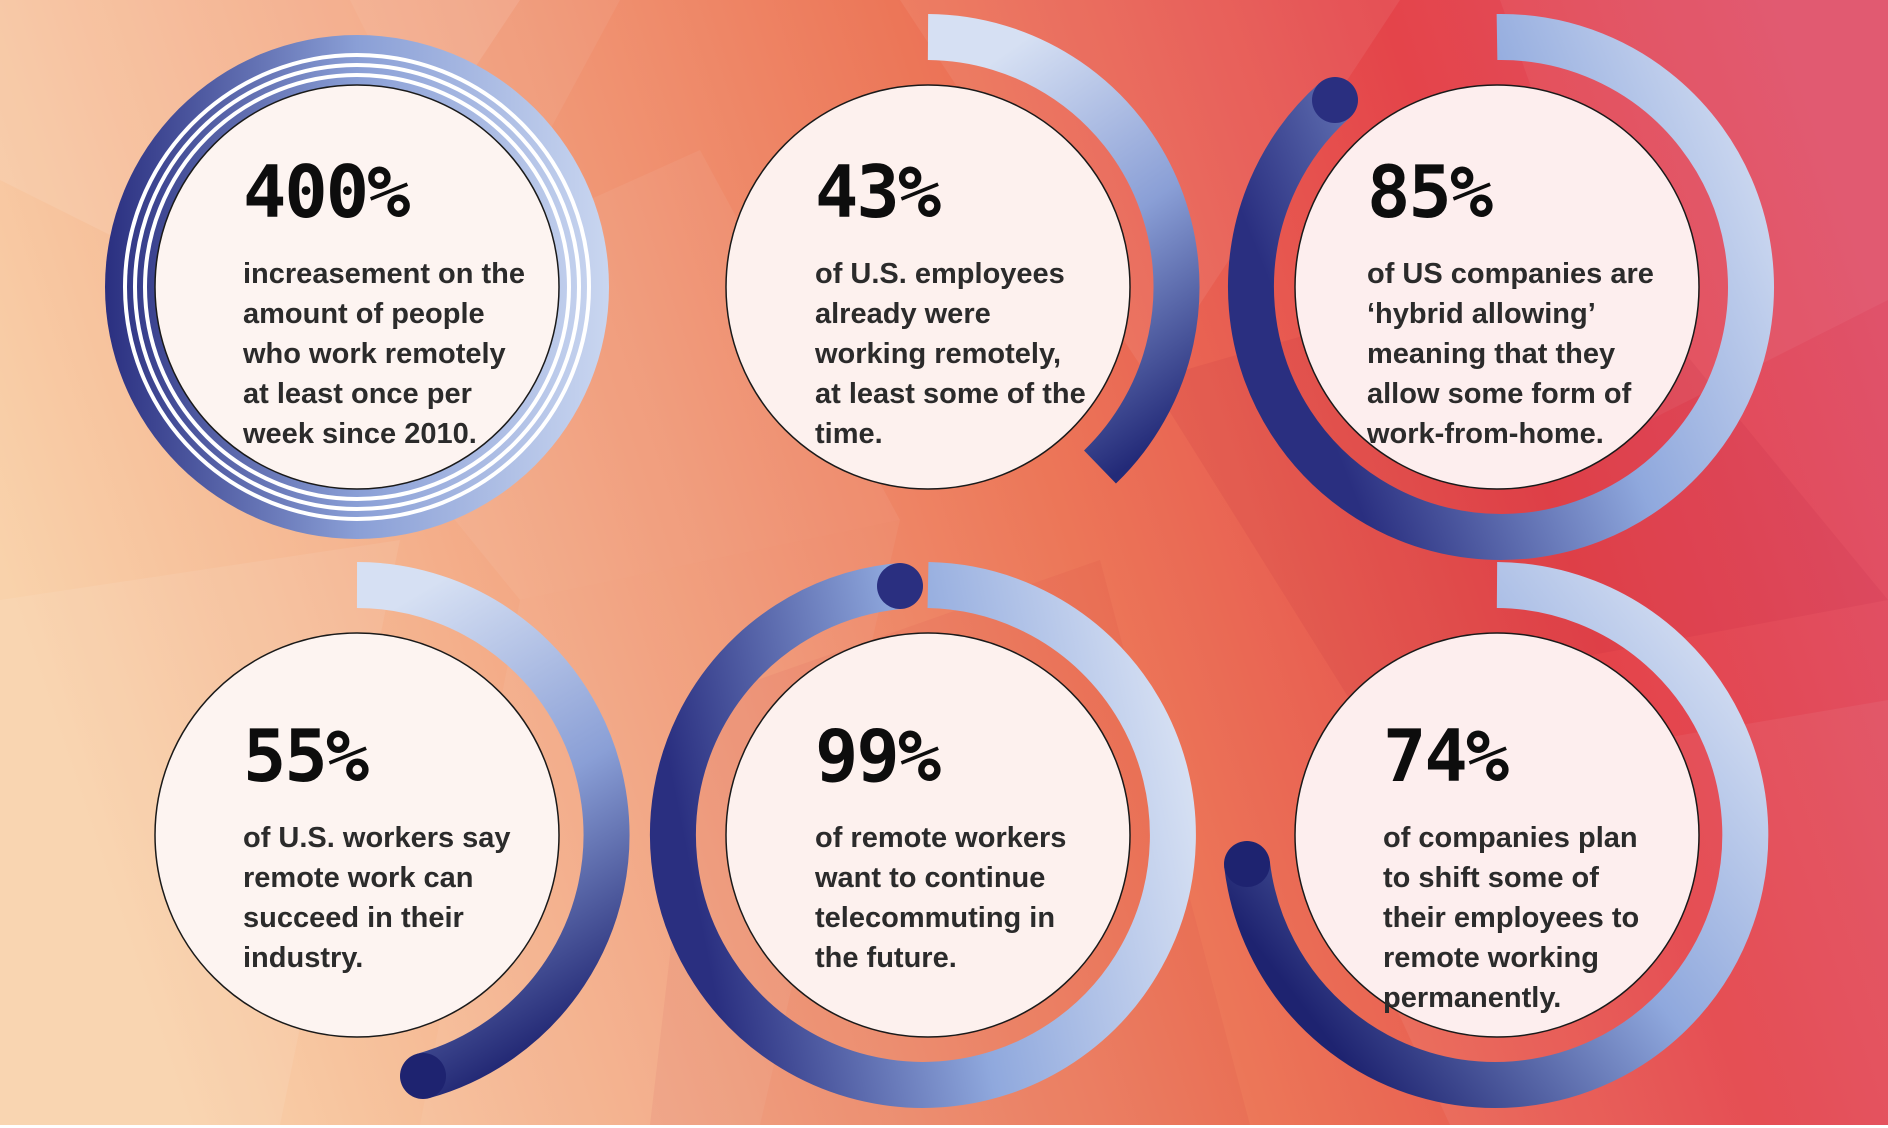 The height and width of the screenshot is (1128, 1888). What do you see at coordinates (878, 192) in the screenshot?
I see `stat-value: 43%` at bounding box center [878, 192].